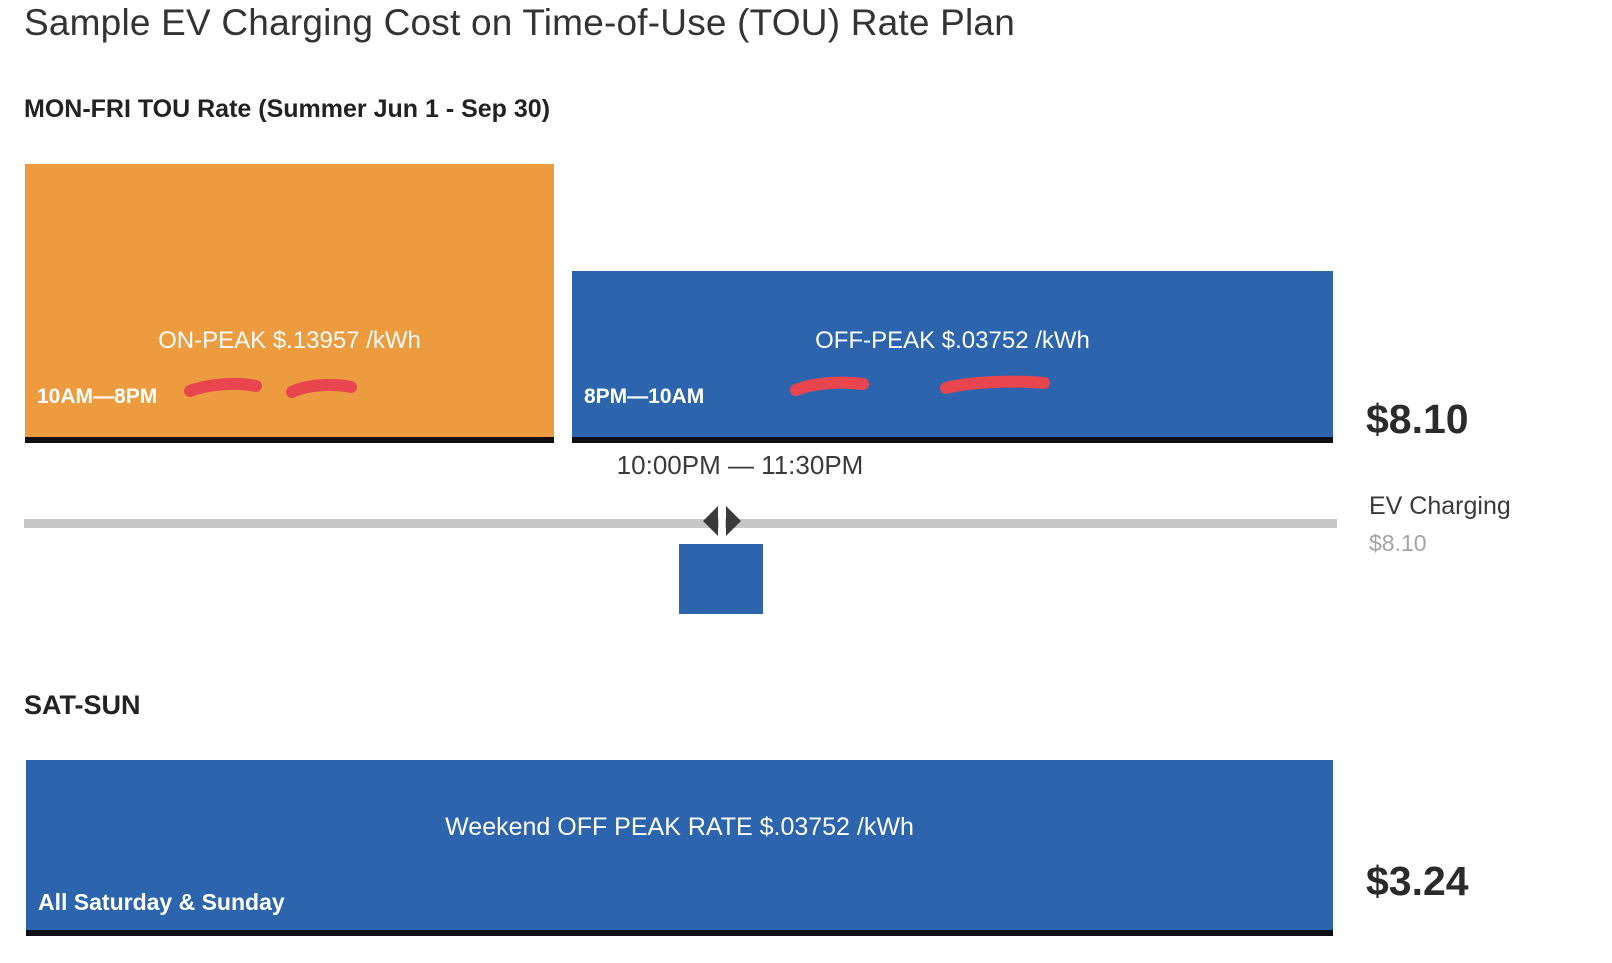 This screenshot has width=1612, height=963. What do you see at coordinates (1398, 543) in the screenshot?
I see `legend-value: $8.10` at bounding box center [1398, 543].